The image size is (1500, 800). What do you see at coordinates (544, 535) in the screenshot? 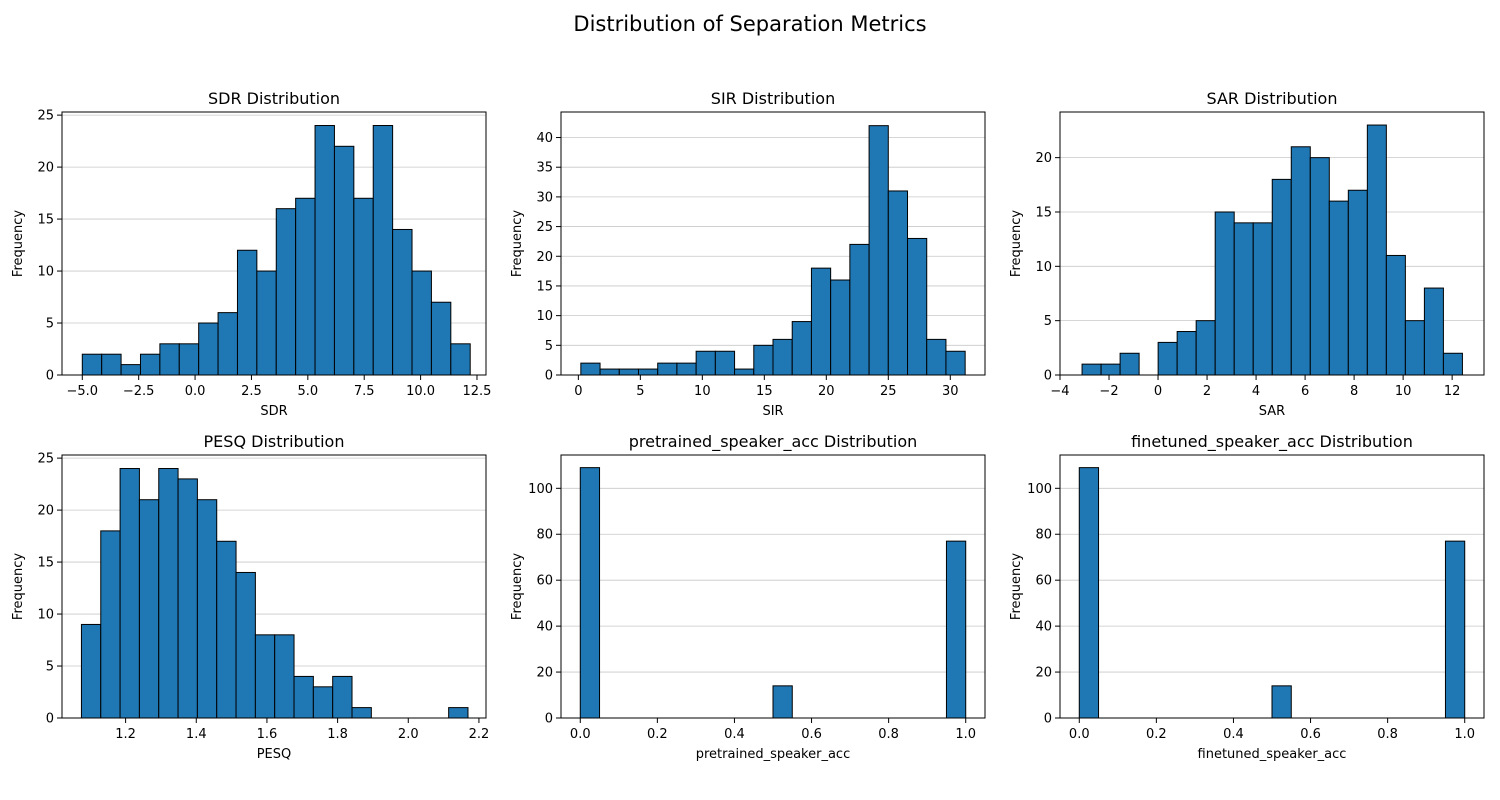
I see `y-tick-label: 80` at bounding box center [544, 535].